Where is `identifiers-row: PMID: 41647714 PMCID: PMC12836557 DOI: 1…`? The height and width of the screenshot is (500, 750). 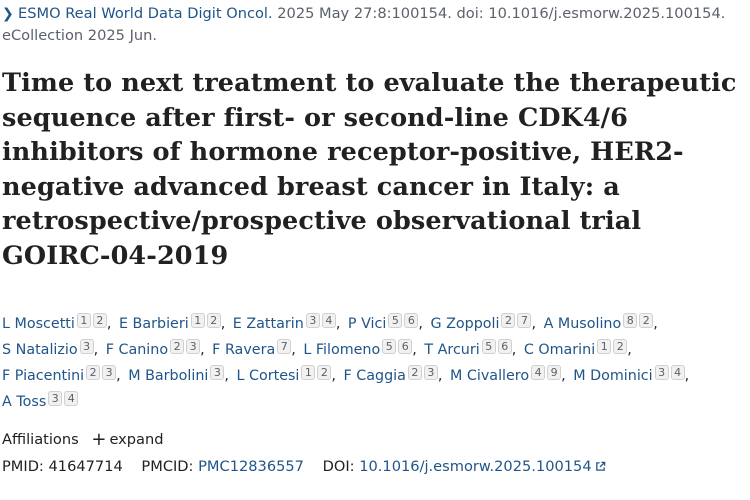
identifiers-row: PMID: 41647714 PMCID: PMC12836557 DOI: 1… is located at coordinates (304, 467).